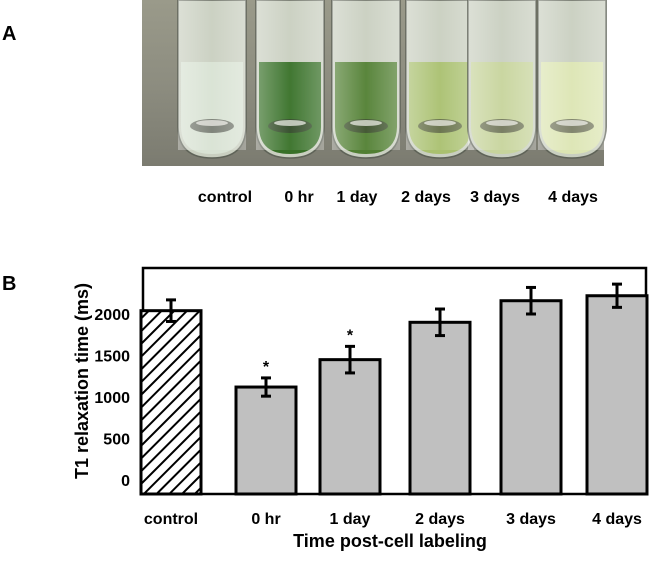 This screenshot has width=666, height=580. Describe the element at coordinates (426, 197) in the screenshot. I see `tube-label: 2 days` at that location.